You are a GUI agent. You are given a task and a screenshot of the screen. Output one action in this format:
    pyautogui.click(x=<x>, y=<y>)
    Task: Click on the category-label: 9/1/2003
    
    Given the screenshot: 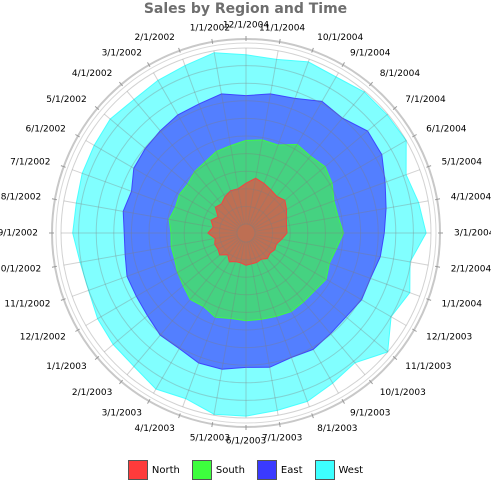 What is the action you would take?
    pyautogui.click(x=370, y=414)
    